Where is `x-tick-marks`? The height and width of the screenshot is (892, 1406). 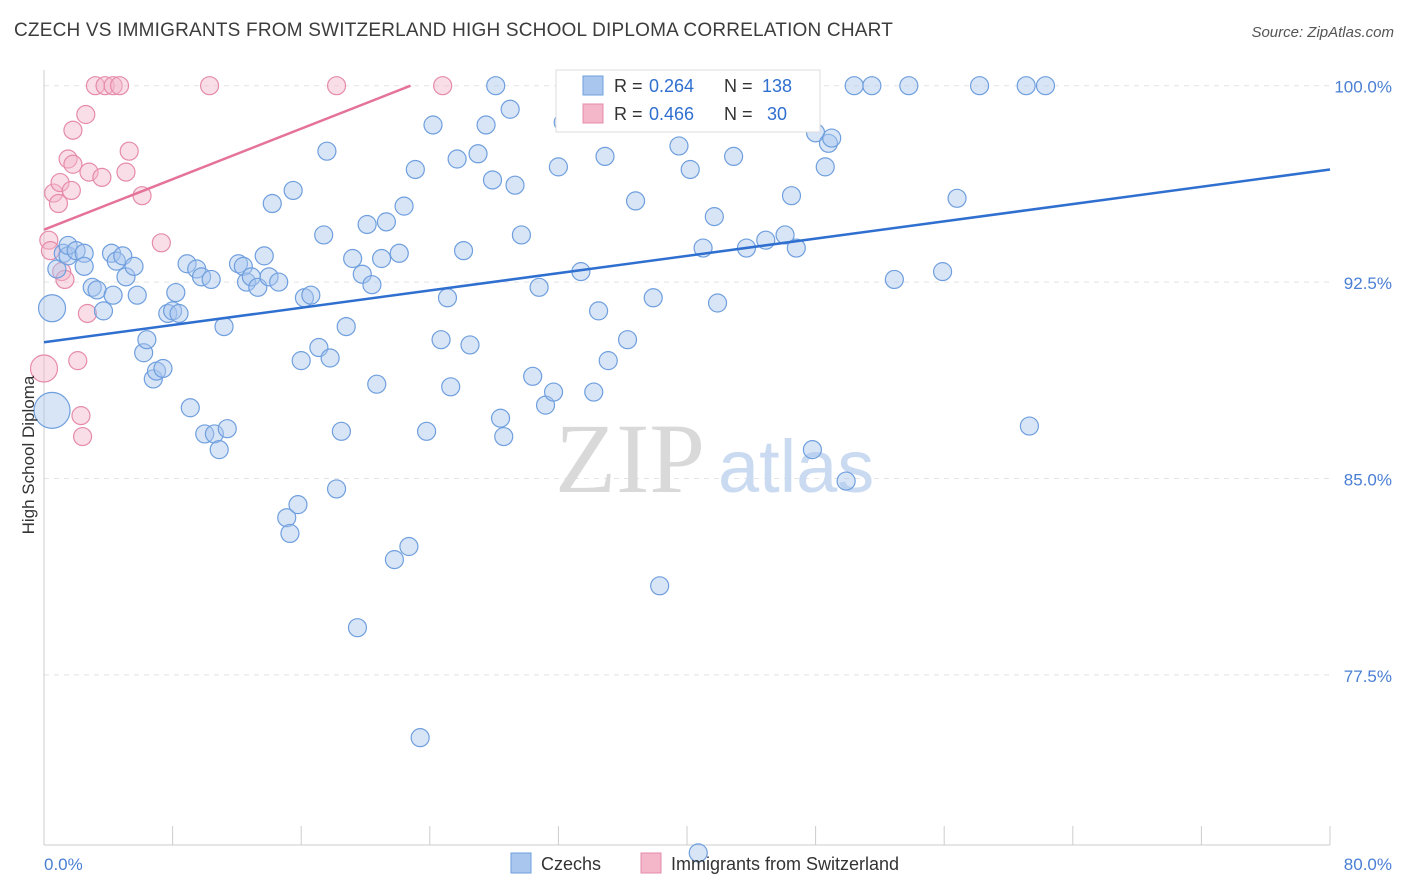
x-tick-marks is located at coordinates (687, 835).